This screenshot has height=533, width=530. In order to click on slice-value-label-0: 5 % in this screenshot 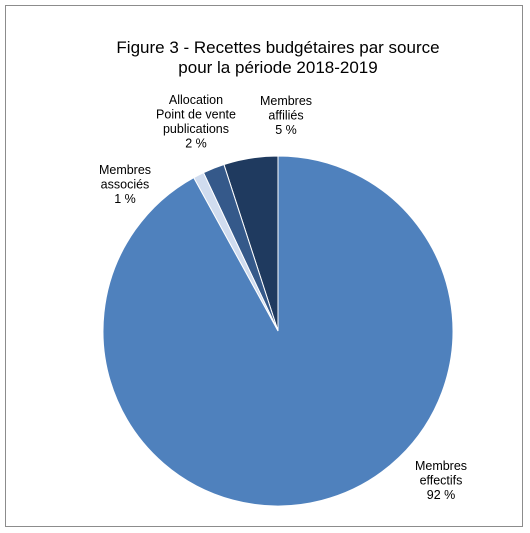, I will do `click(286, 130)`.